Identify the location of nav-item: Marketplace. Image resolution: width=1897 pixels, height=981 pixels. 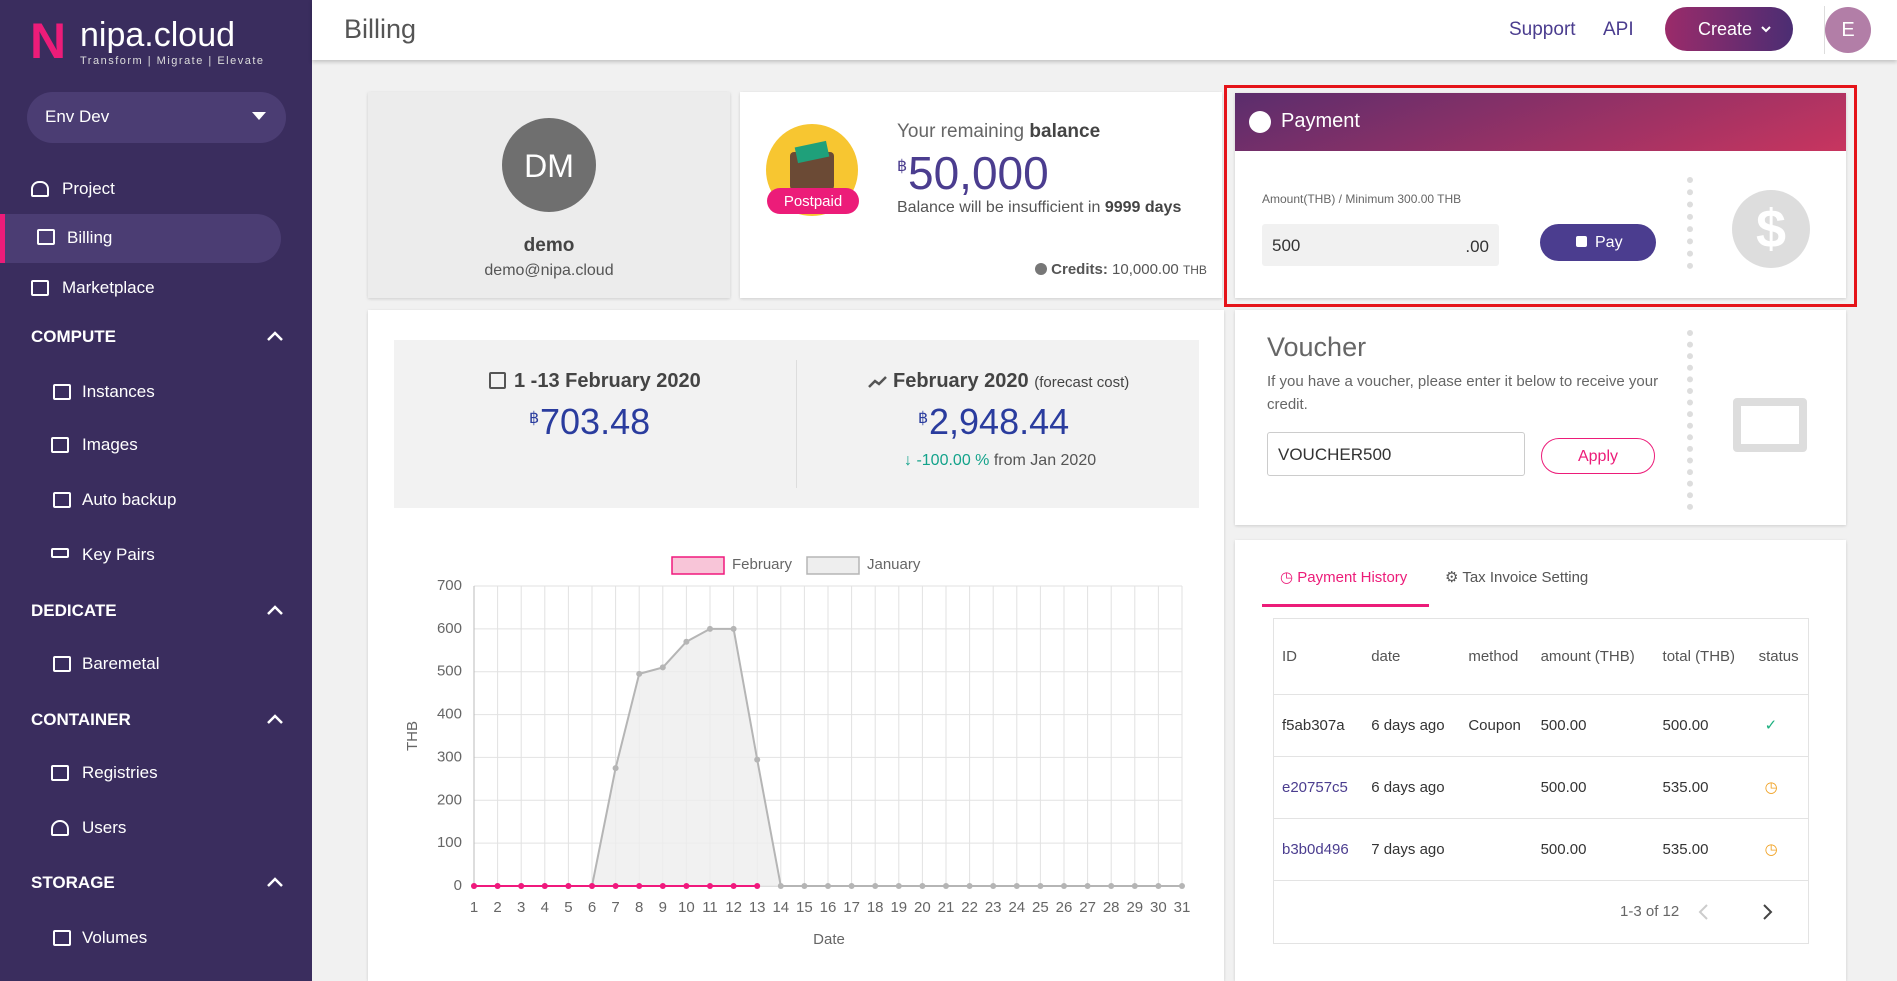
(108, 287).